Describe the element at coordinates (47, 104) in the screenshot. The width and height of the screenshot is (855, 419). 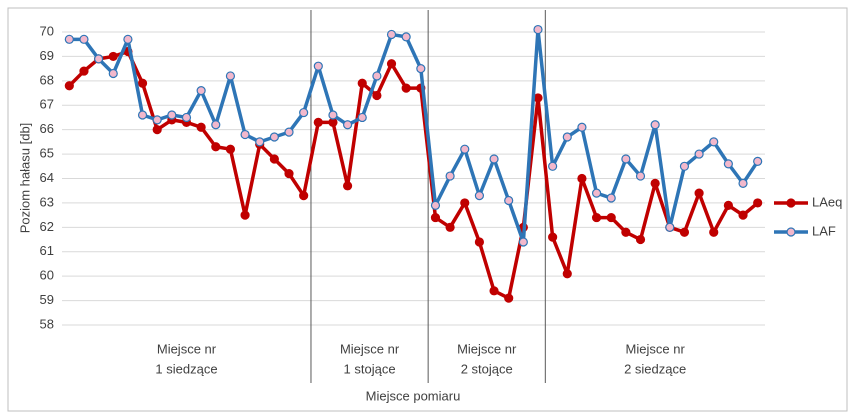
I see `y-tick-label: 67` at that location.